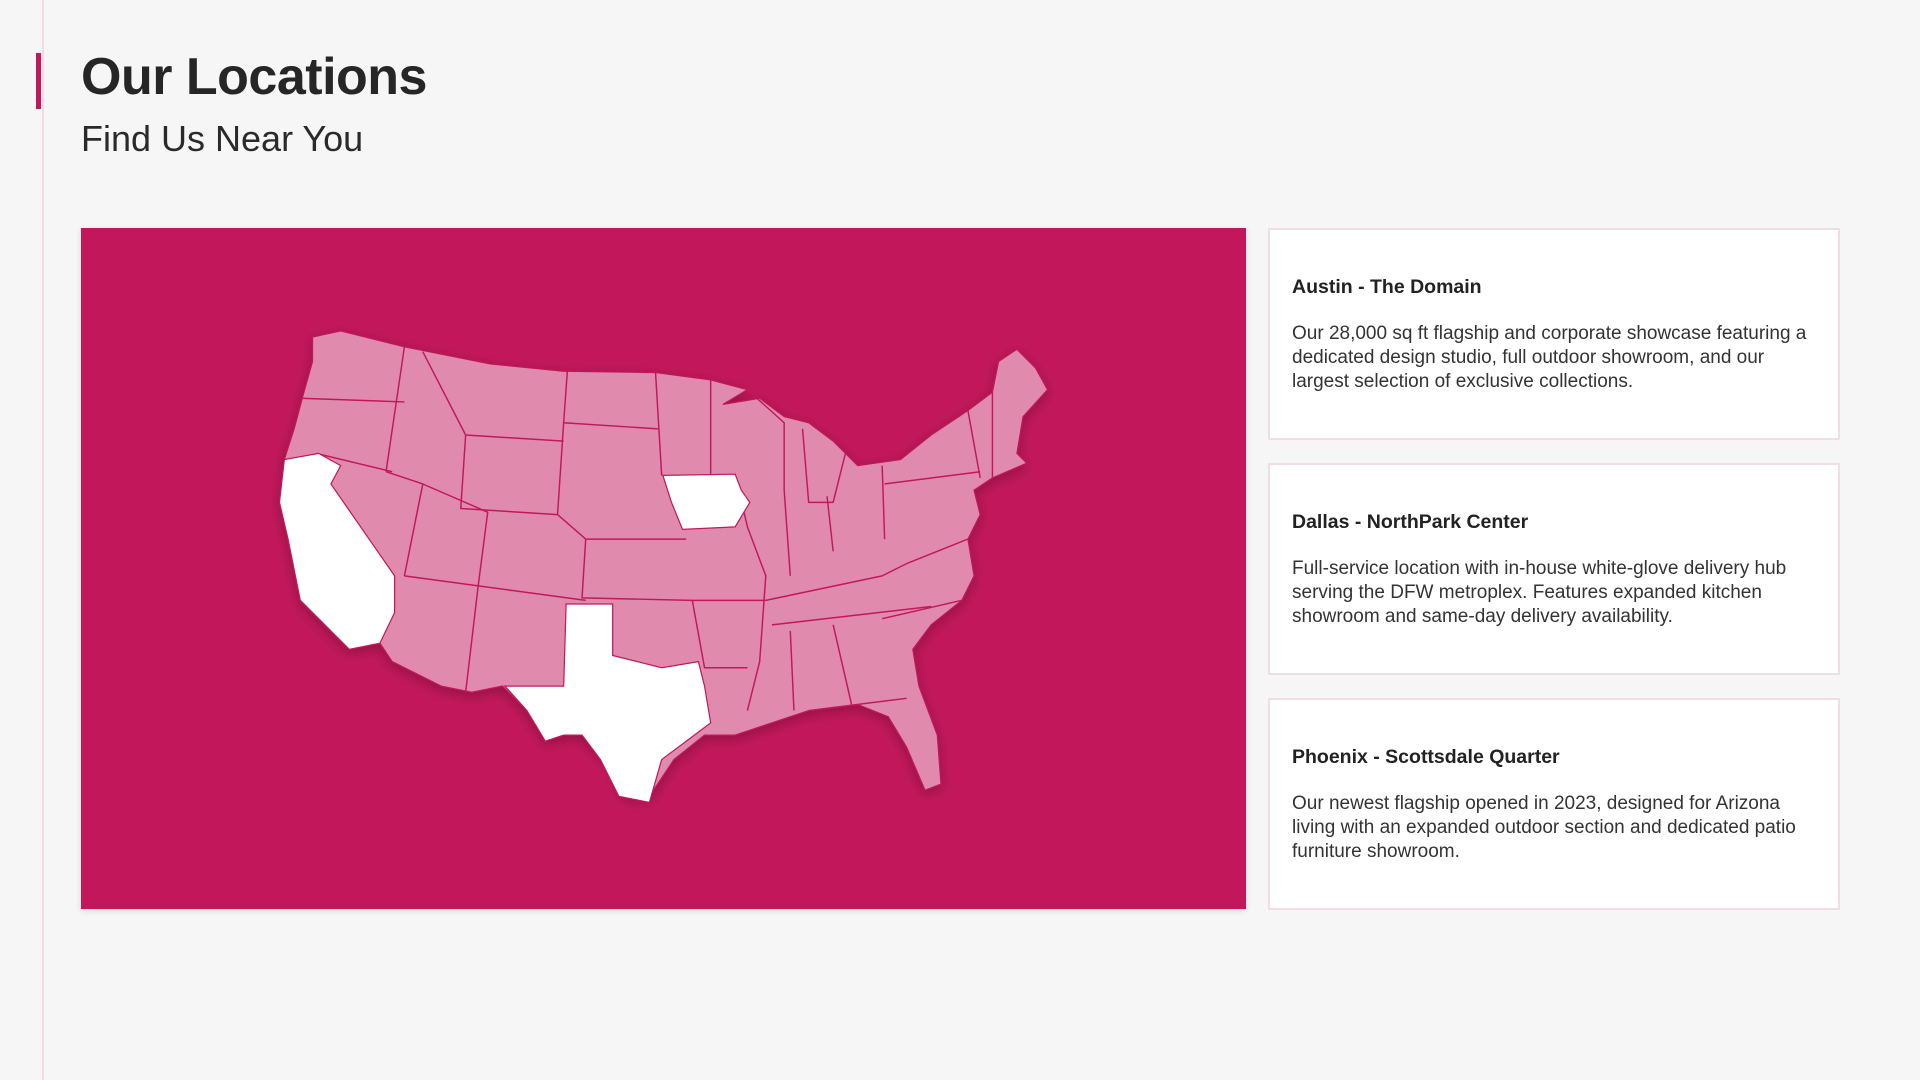  Describe the element at coordinates (1426, 756) in the screenshot. I see `location-name: Phoenix - Scottsdale Quarter` at that location.